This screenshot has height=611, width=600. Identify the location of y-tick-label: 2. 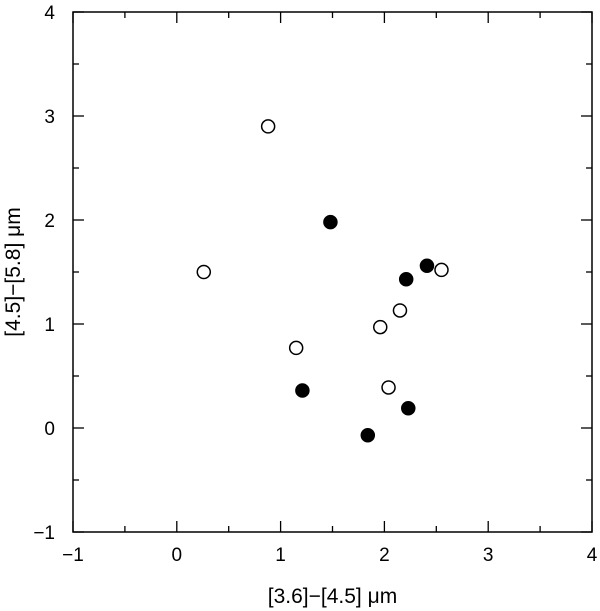
(49, 221).